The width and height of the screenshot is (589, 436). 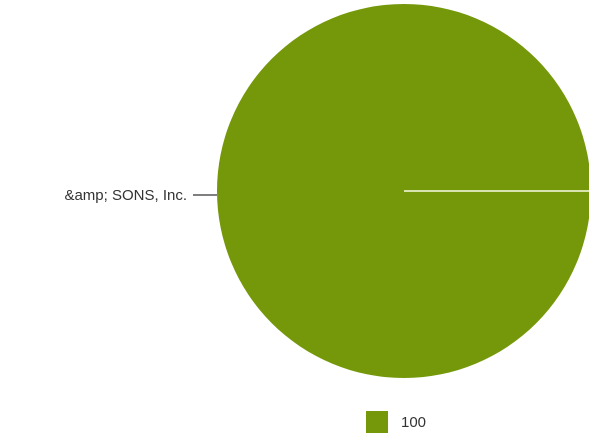 I want to click on legend-swatch, so click(x=377, y=422).